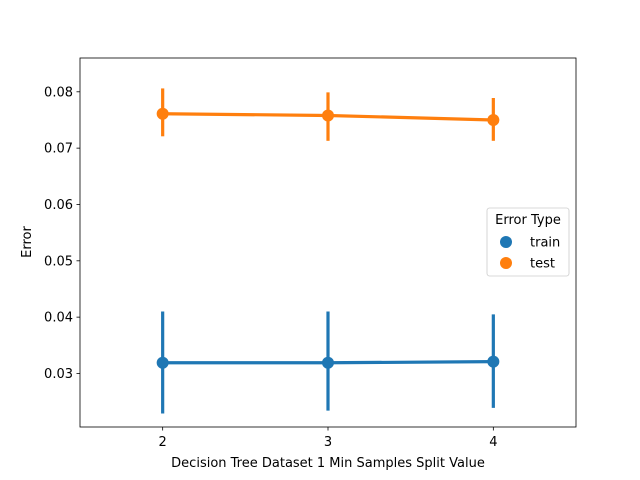 Image resolution: width=640 pixels, height=480 pixels. I want to click on y-axis-label: Error, so click(27, 242).